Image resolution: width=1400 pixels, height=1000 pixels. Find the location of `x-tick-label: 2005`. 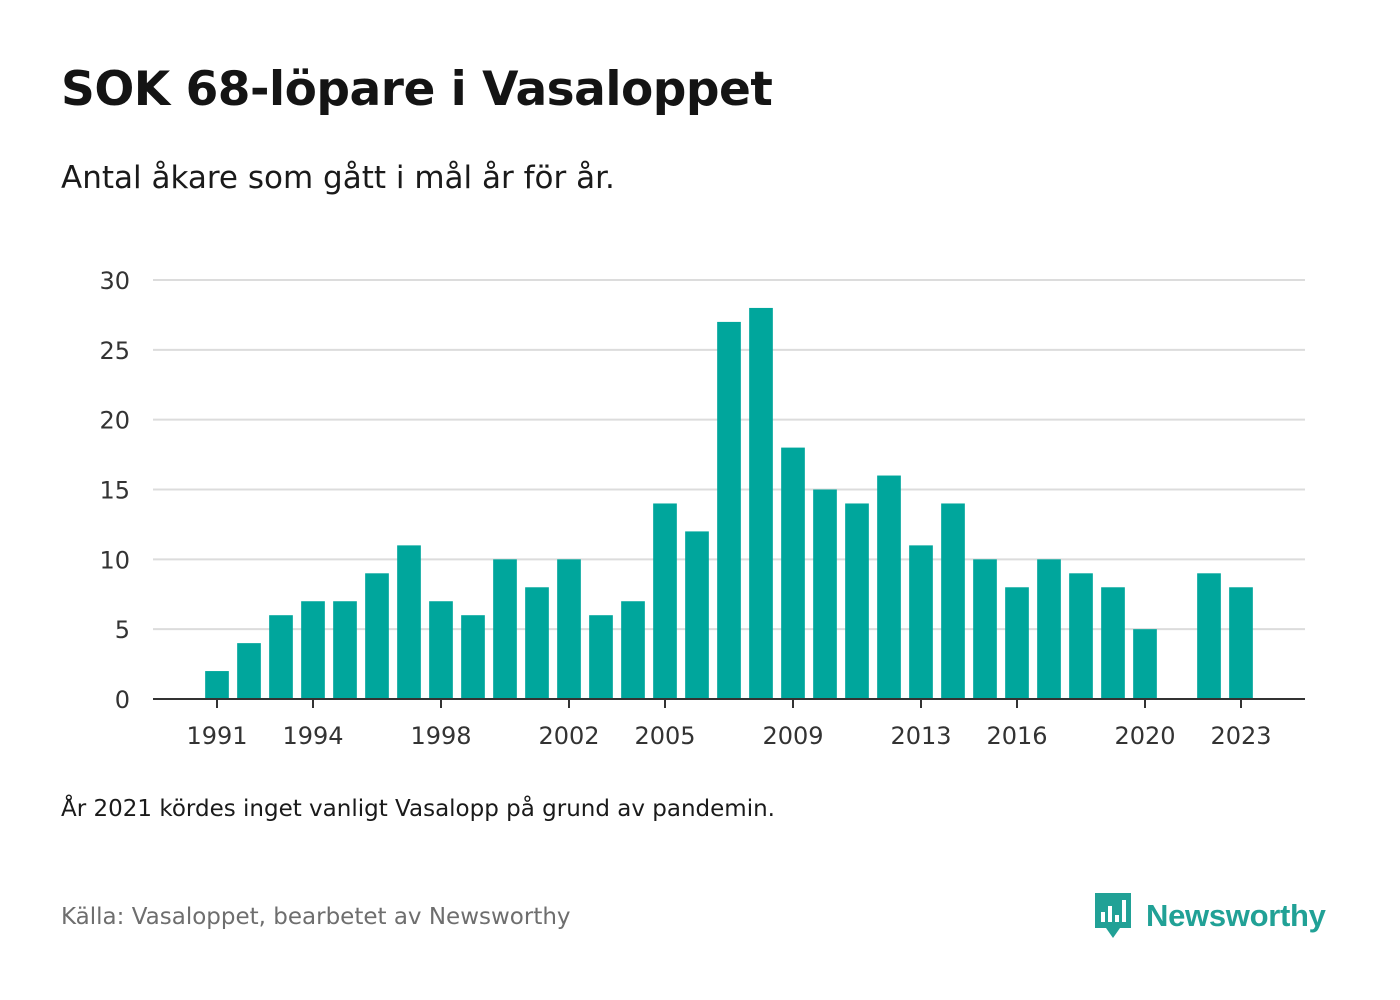

x-tick-label: 2005 is located at coordinates (664, 736).